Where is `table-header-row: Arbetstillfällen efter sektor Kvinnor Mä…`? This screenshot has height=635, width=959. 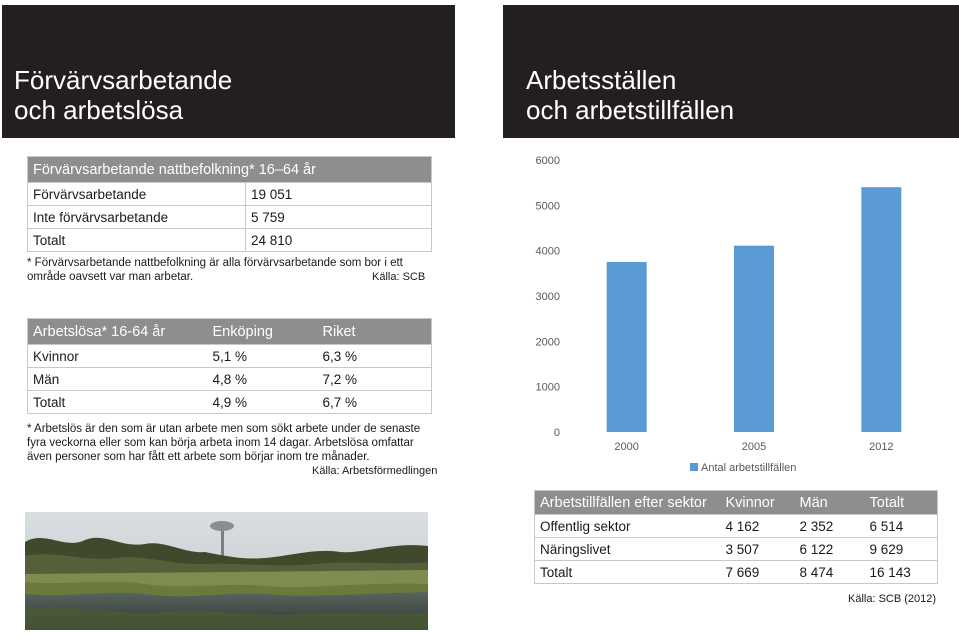
table-header-row: Arbetstillfällen efter sektor Kvinnor Mä… is located at coordinates (736, 502).